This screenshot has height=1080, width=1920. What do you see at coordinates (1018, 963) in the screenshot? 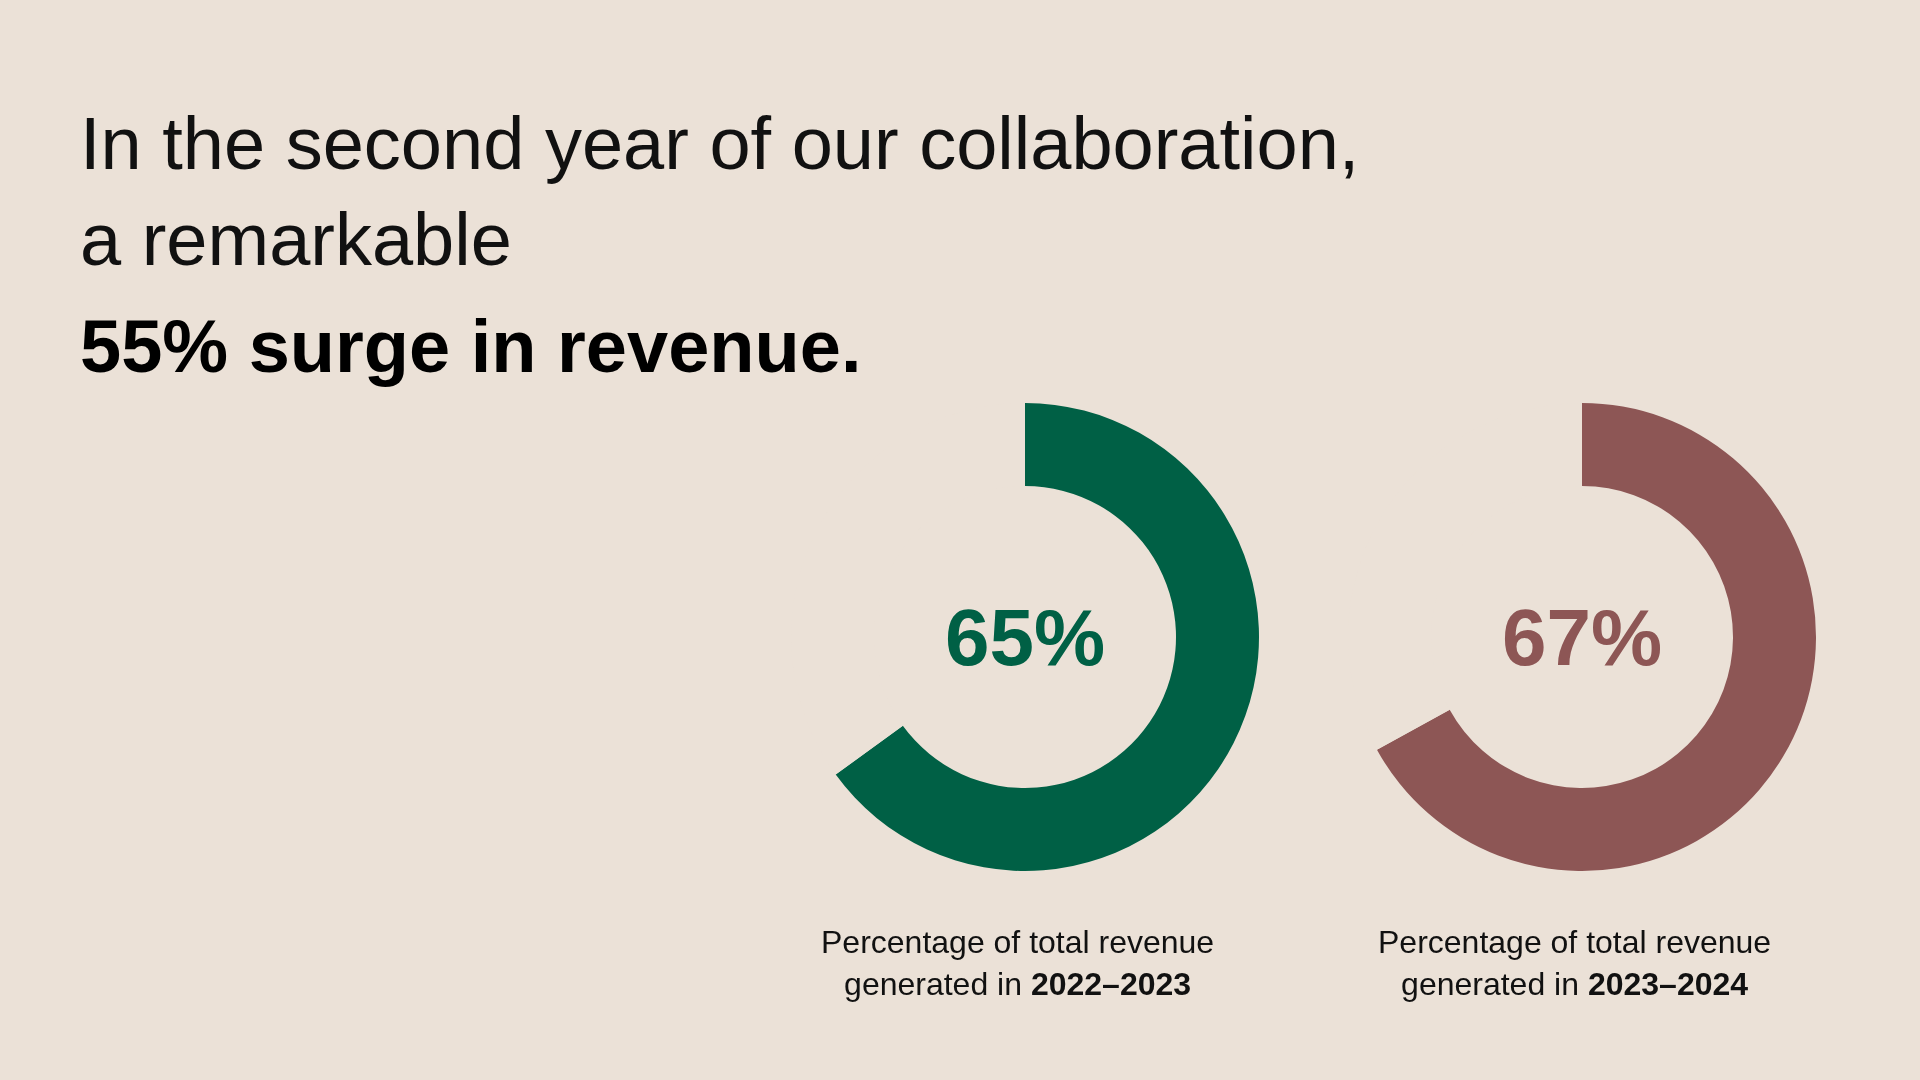
I see `text: Percentage of total revenue generated in 2022–2023` at bounding box center [1018, 963].